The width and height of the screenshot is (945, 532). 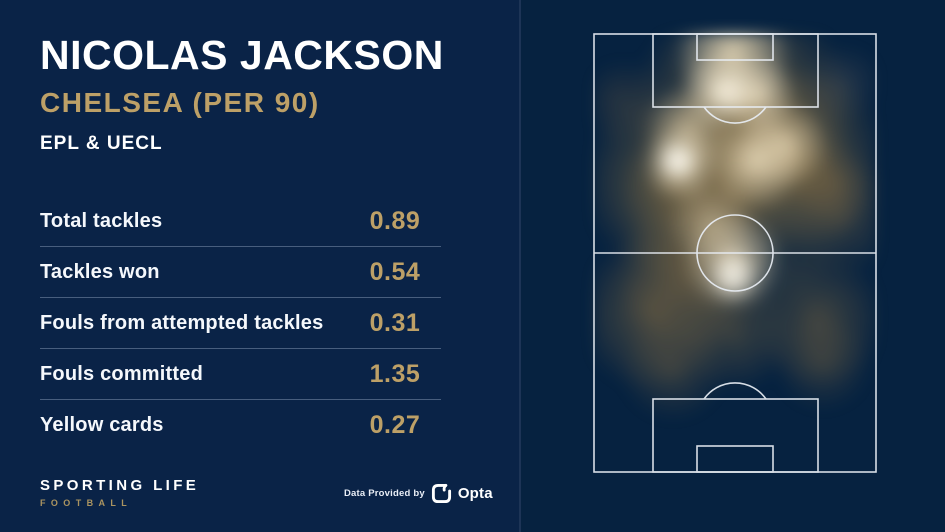 I want to click on brand-subtitle: FOOTBALL, so click(x=86, y=503).